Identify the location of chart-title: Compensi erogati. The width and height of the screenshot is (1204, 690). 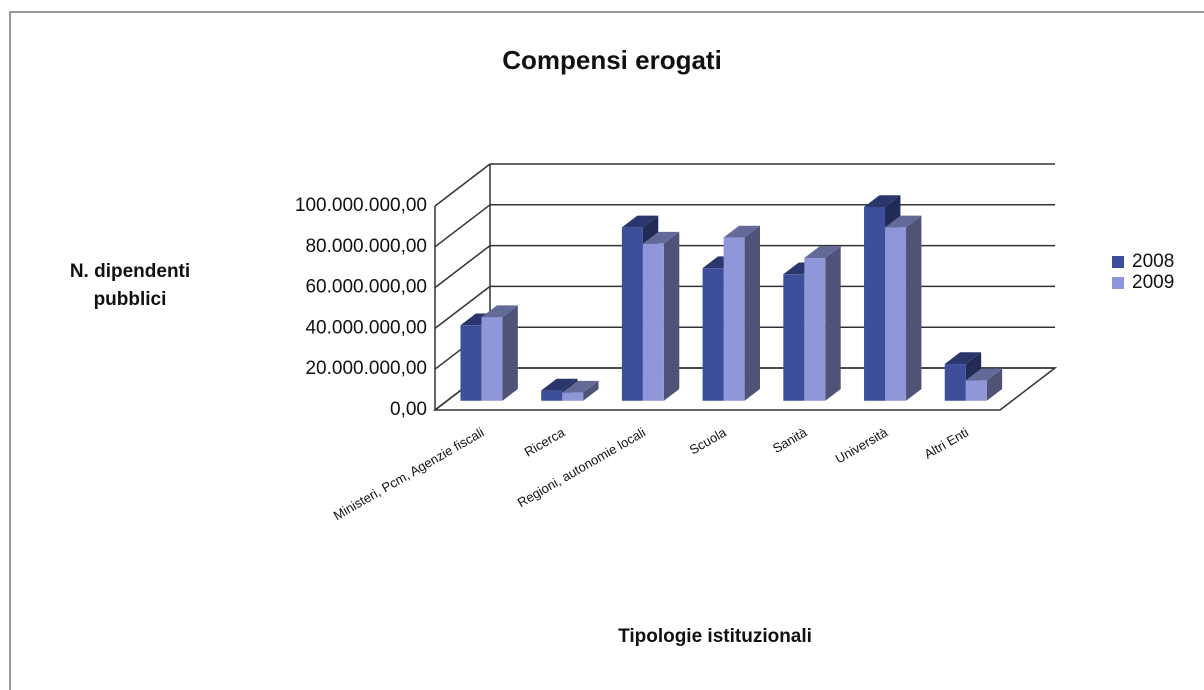
(612, 60).